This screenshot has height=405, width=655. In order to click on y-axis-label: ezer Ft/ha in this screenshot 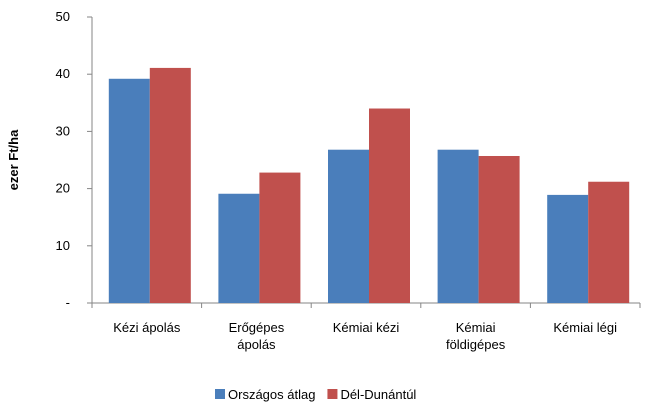, I will do `click(13, 159)`.